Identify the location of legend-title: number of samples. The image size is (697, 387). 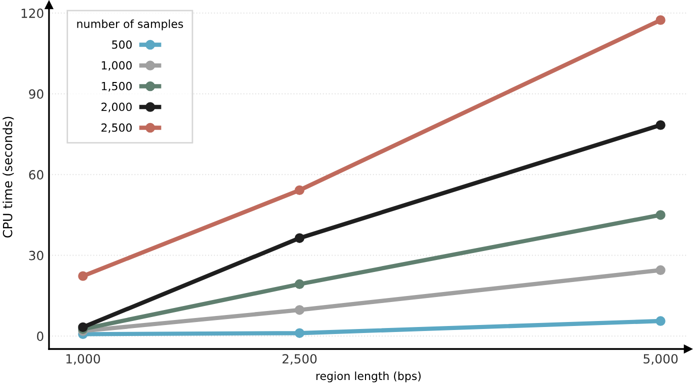
(130, 24).